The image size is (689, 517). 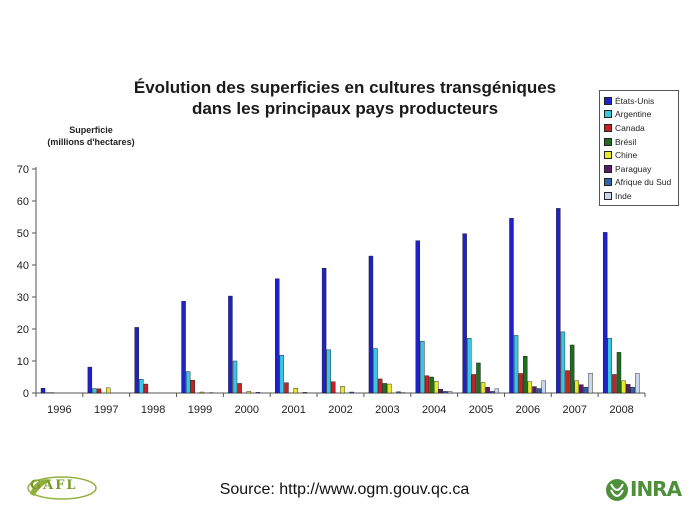 I want to click on bar-chine-2003, so click(x=389, y=388).